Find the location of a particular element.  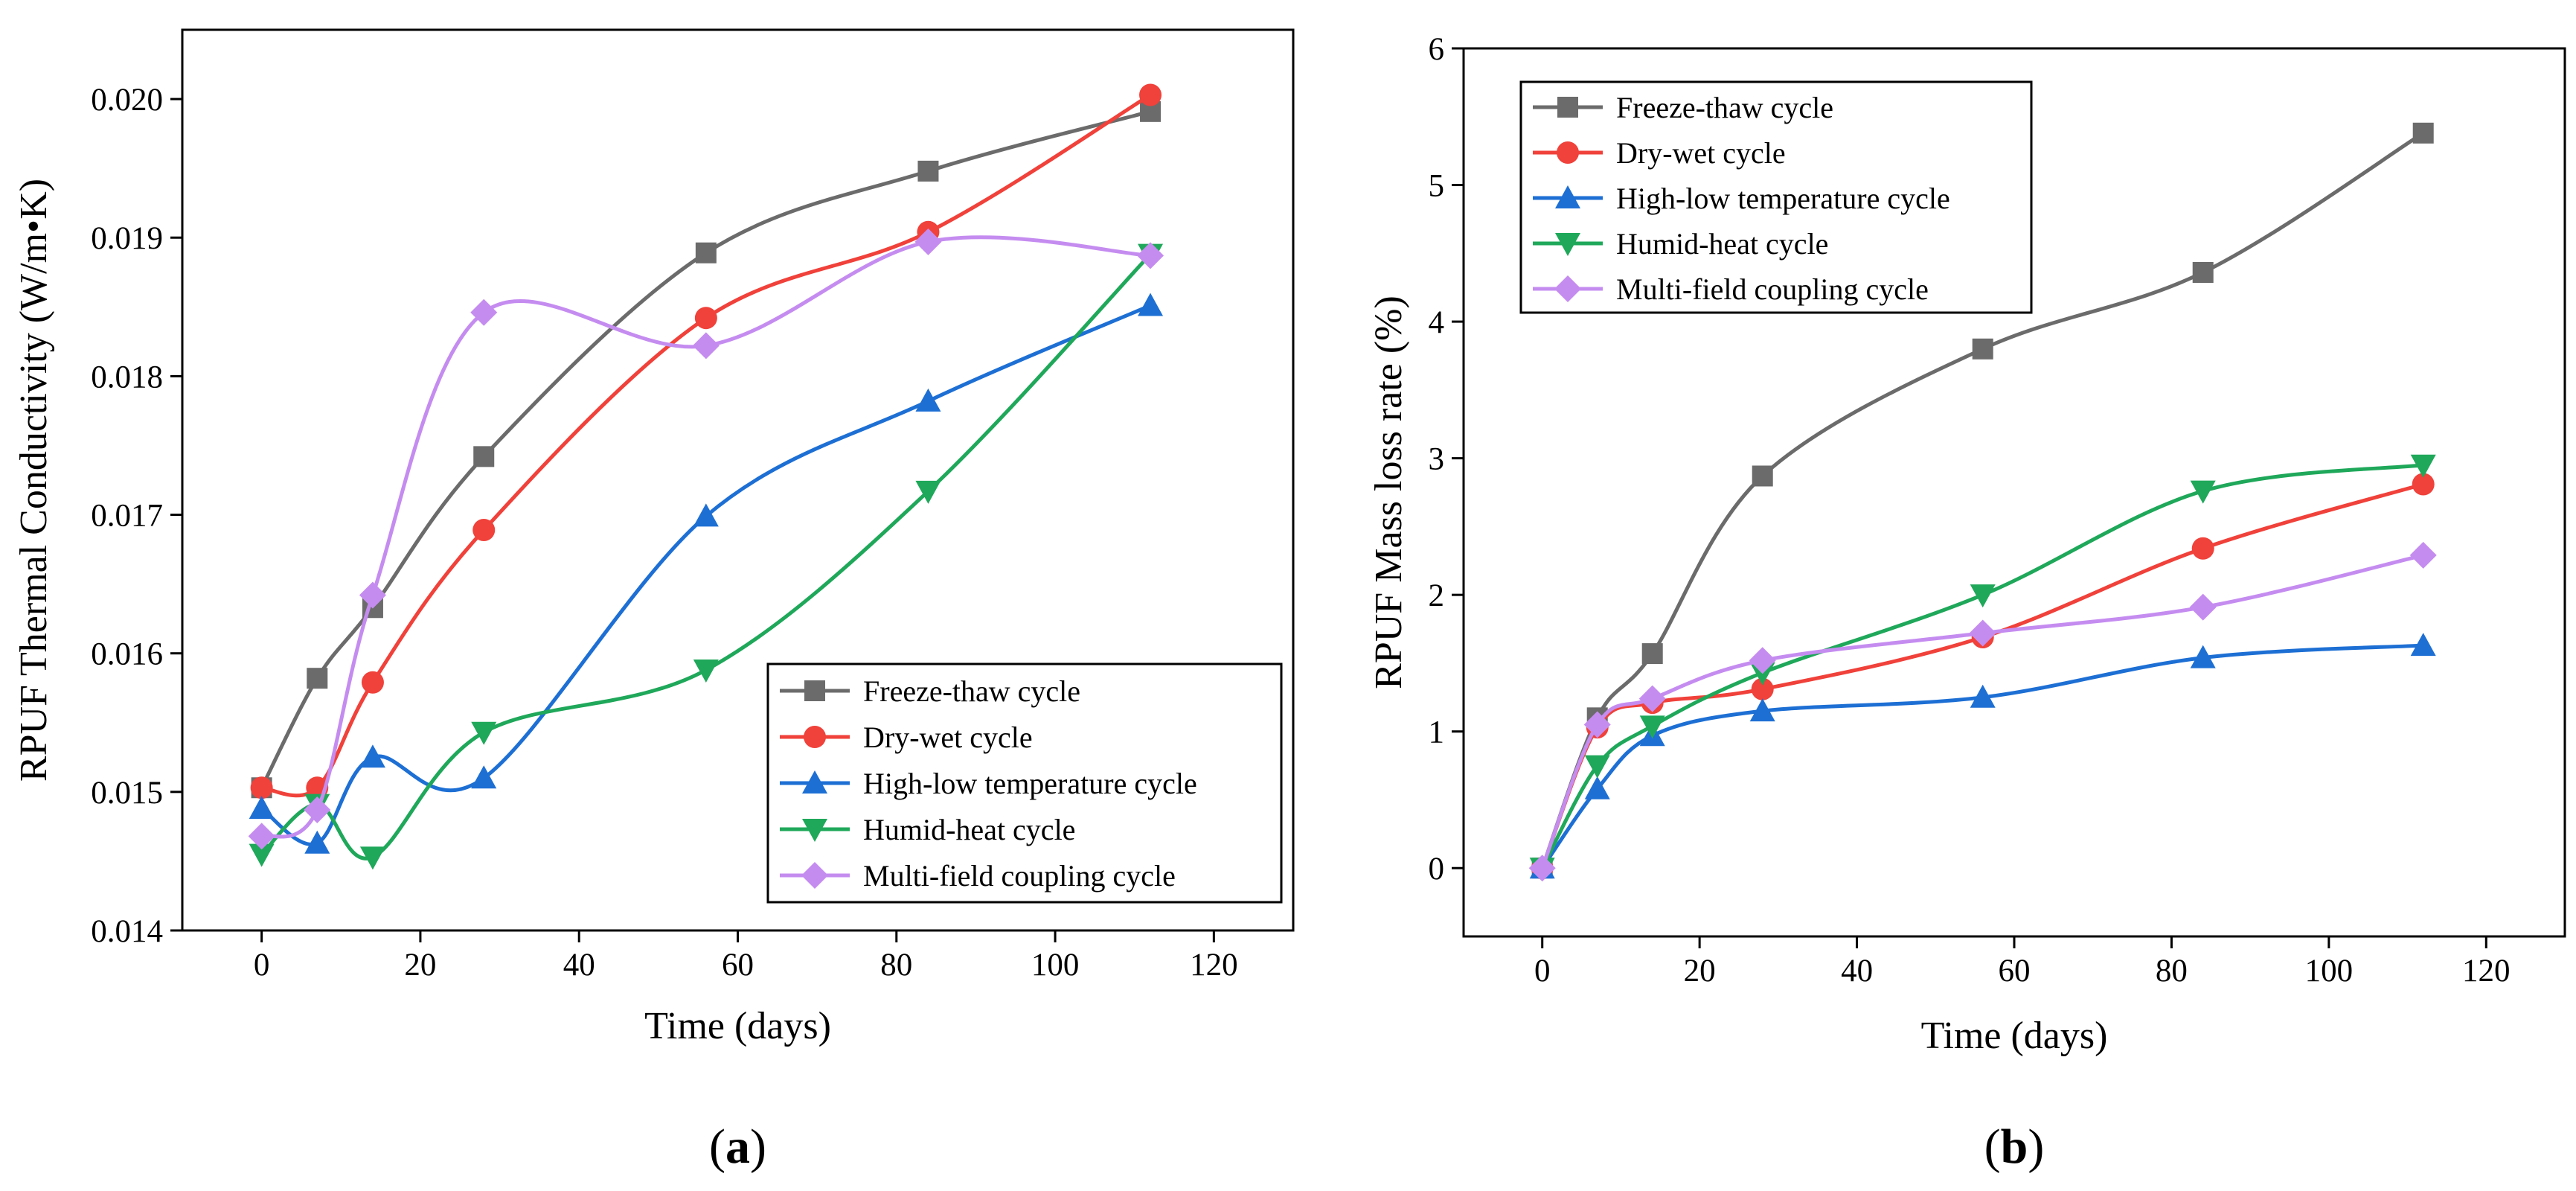

y-tick-label: 0.018 is located at coordinates (127, 377).